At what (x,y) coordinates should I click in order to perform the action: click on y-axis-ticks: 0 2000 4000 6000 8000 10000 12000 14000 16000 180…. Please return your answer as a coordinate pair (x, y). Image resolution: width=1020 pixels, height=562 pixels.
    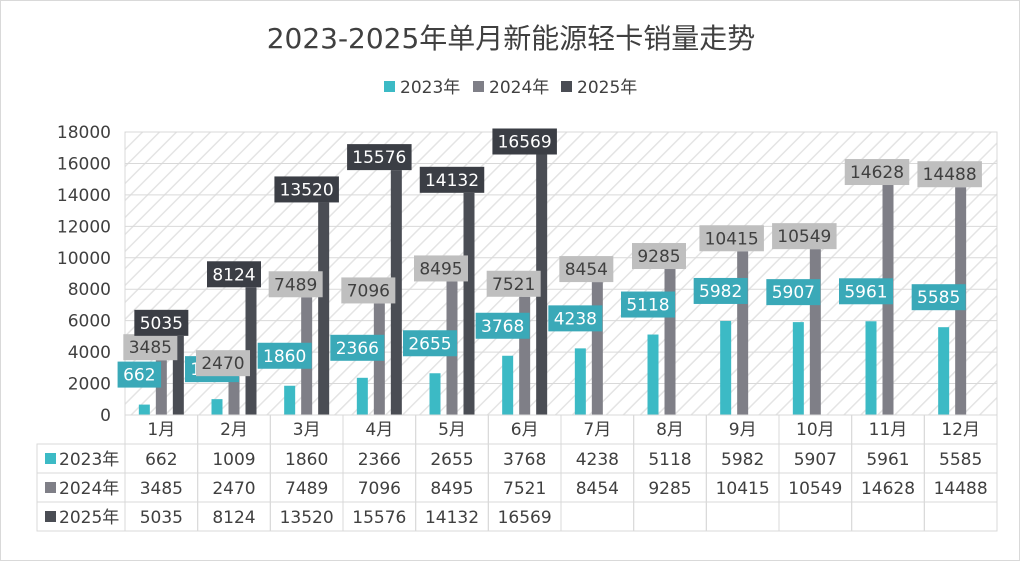
    Looking at the image, I should click on (84, 274).